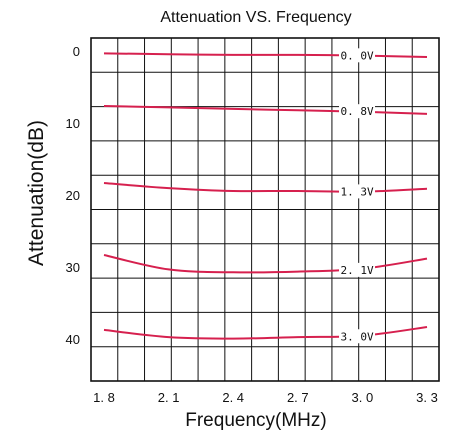 This screenshot has height=439, width=450. Describe the element at coordinates (265, 397) in the screenshot. I see `x-tick-labels: 1. 8 2. 1 2. 4 2. 7 3. 0 3. 3` at that location.